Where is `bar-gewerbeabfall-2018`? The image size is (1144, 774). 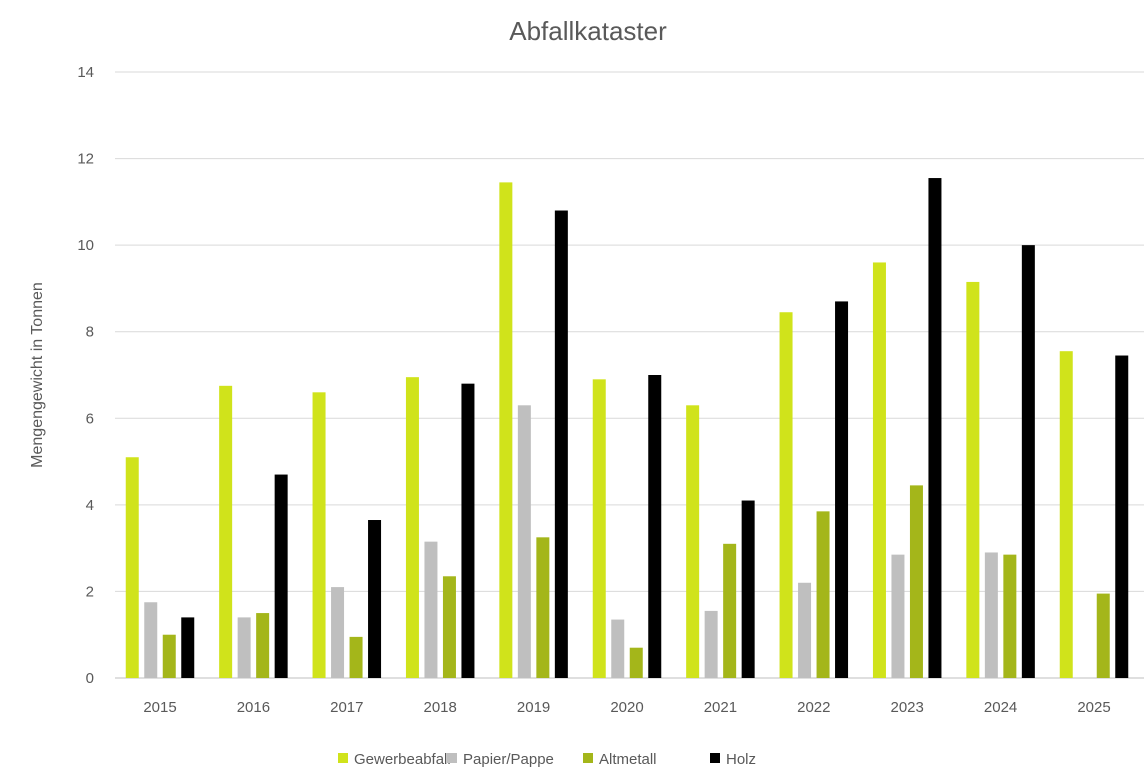 bar-gewerbeabfall-2018 is located at coordinates (412, 527).